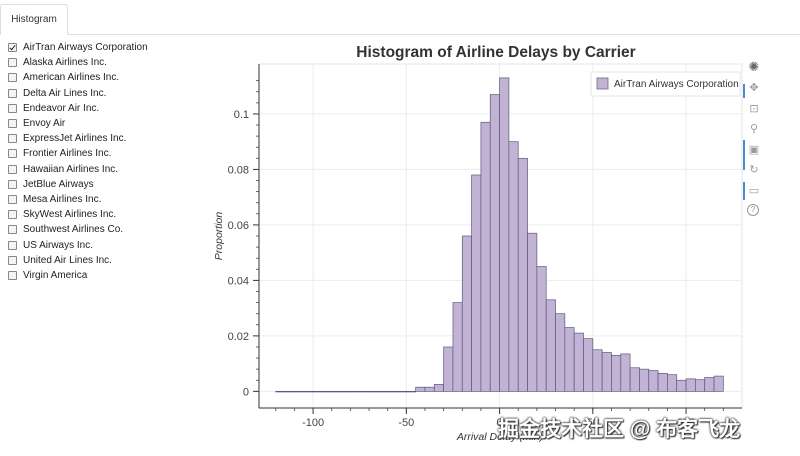 The height and width of the screenshot is (456, 800). I want to click on carrier-option: American Airlines Inc., so click(108, 77).